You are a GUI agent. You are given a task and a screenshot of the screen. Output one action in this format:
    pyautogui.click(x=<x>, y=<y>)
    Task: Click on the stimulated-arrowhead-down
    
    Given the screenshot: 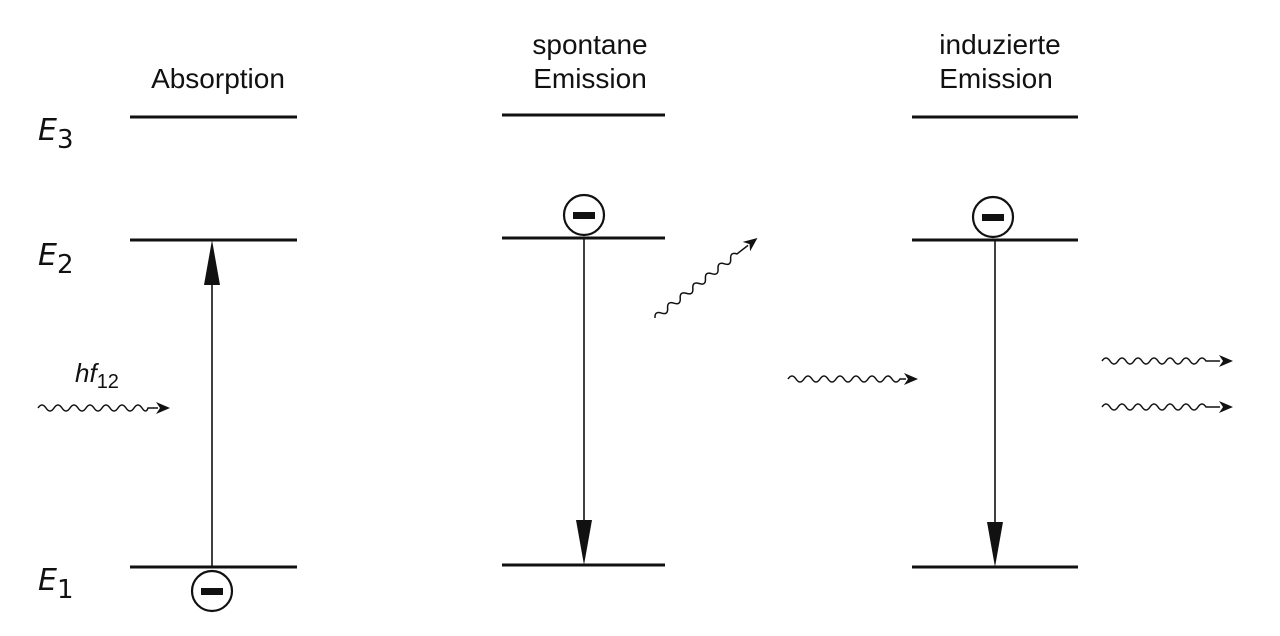 What is the action you would take?
    pyautogui.click(x=995, y=544)
    